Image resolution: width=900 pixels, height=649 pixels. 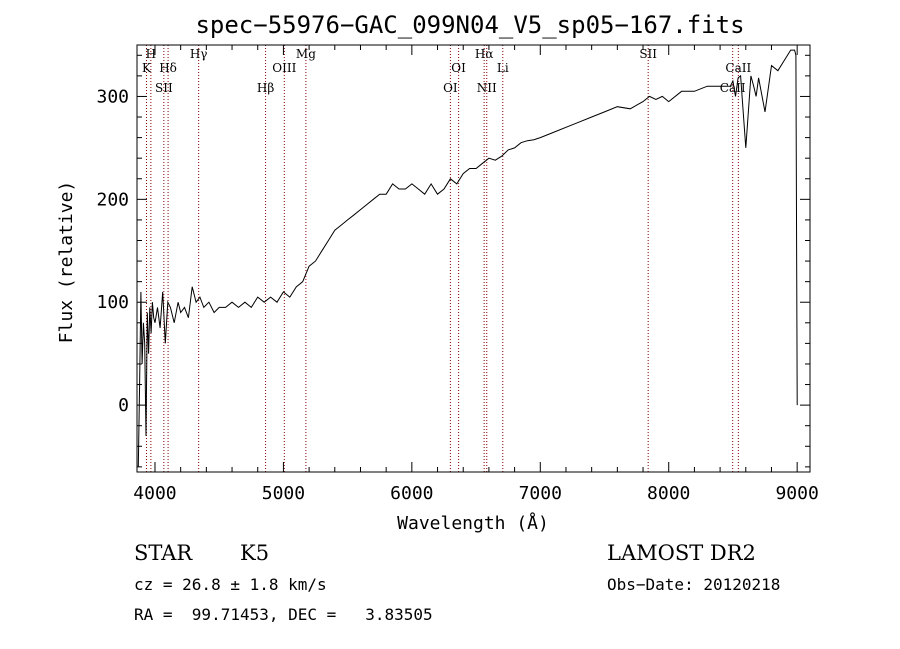 I want to click on spectral-line-label: Hα, so click(x=484, y=54).